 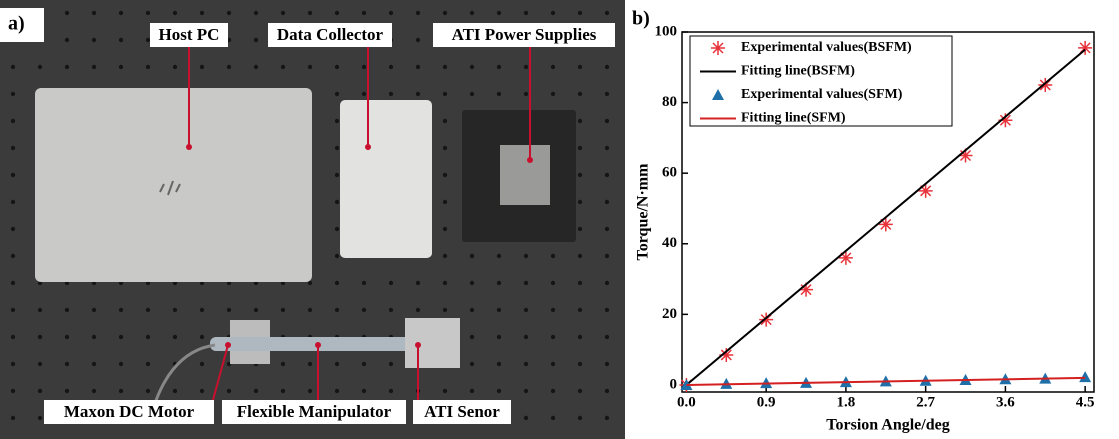 What do you see at coordinates (524, 34) in the screenshot?
I see `photo-label: ATI Power Supplies` at bounding box center [524, 34].